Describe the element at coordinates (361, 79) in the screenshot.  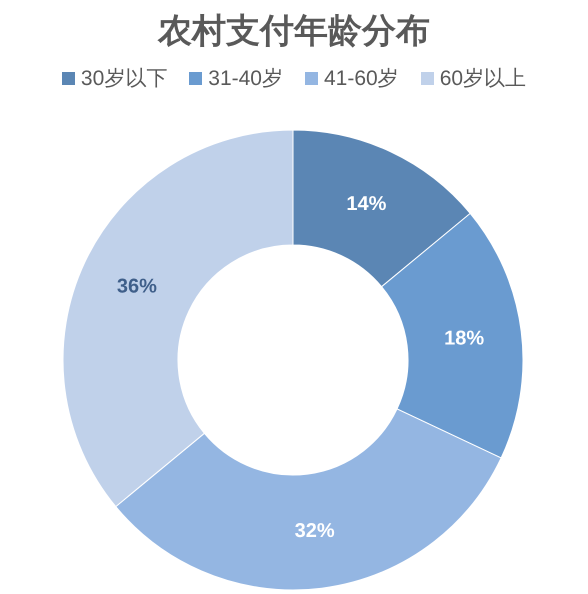
I see `legend-label: 41-60岁` at that location.